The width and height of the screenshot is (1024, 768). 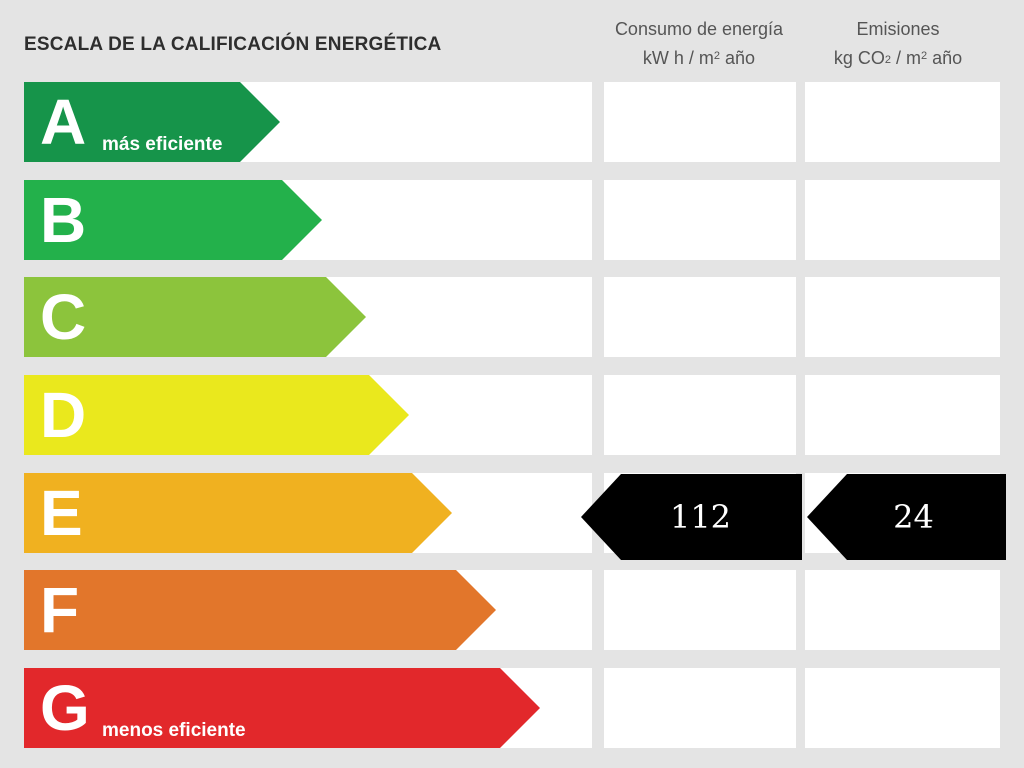 What do you see at coordinates (700, 415) in the screenshot?
I see `consumo-cell-d` at bounding box center [700, 415].